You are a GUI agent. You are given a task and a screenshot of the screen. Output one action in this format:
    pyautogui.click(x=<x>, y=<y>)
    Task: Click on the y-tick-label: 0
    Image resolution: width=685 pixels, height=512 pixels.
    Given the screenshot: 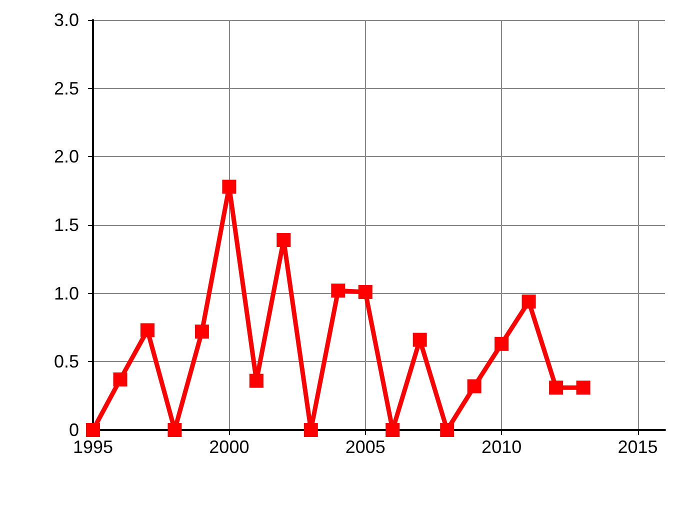 What is the action you would take?
    pyautogui.click(x=73, y=430)
    